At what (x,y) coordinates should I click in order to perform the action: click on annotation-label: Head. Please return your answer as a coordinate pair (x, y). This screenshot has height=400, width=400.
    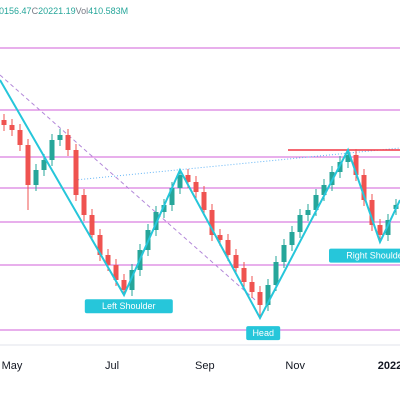
    Looking at the image, I should click on (263, 333).